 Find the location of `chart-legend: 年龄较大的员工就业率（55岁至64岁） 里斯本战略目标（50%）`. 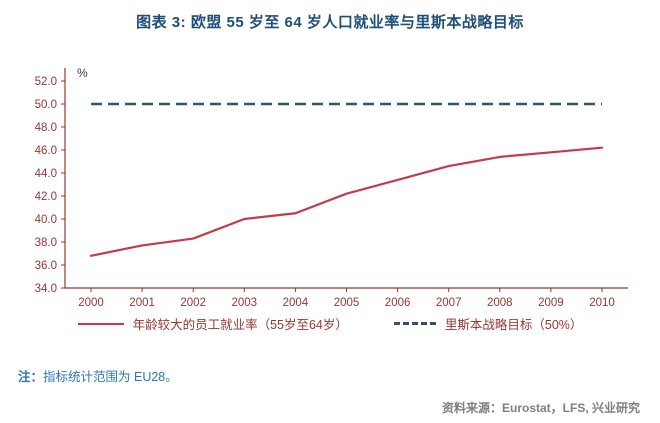

chart-legend: 年龄较大的员工就业率（55岁至64岁） 里斯本战略目标（50%） is located at coordinates (330, 323).